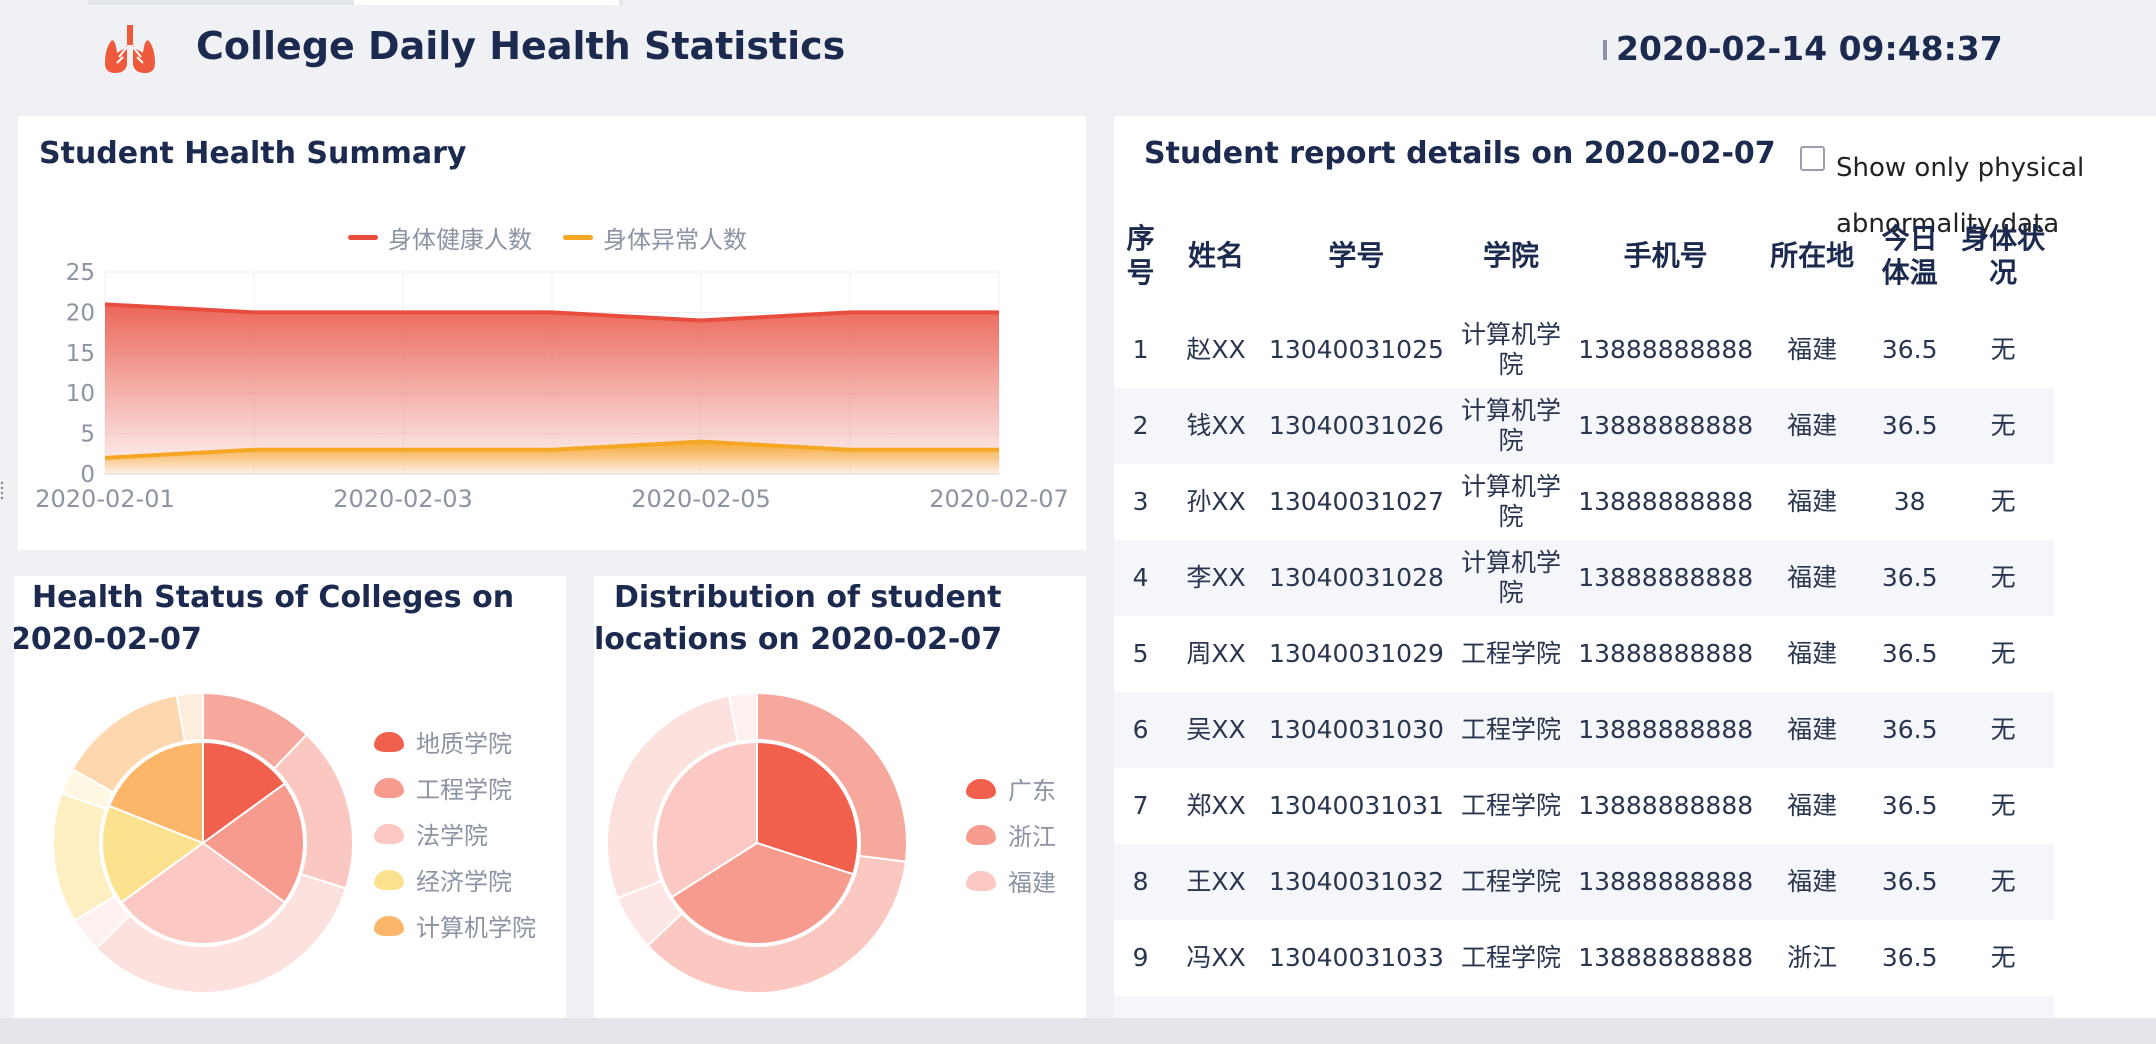  What do you see at coordinates (1356, 730) in the screenshot?
I see `cell-sid: 13040031030` at bounding box center [1356, 730].